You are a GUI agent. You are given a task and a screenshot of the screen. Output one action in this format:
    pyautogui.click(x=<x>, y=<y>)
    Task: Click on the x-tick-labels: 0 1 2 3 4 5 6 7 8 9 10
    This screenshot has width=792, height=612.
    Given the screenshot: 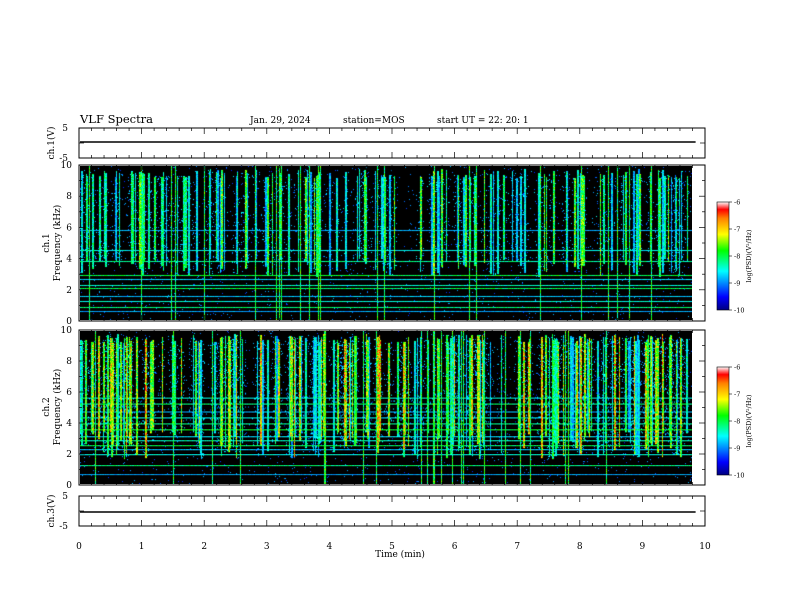 What is the action you would take?
    pyautogui.click(x=393, y=547)
    